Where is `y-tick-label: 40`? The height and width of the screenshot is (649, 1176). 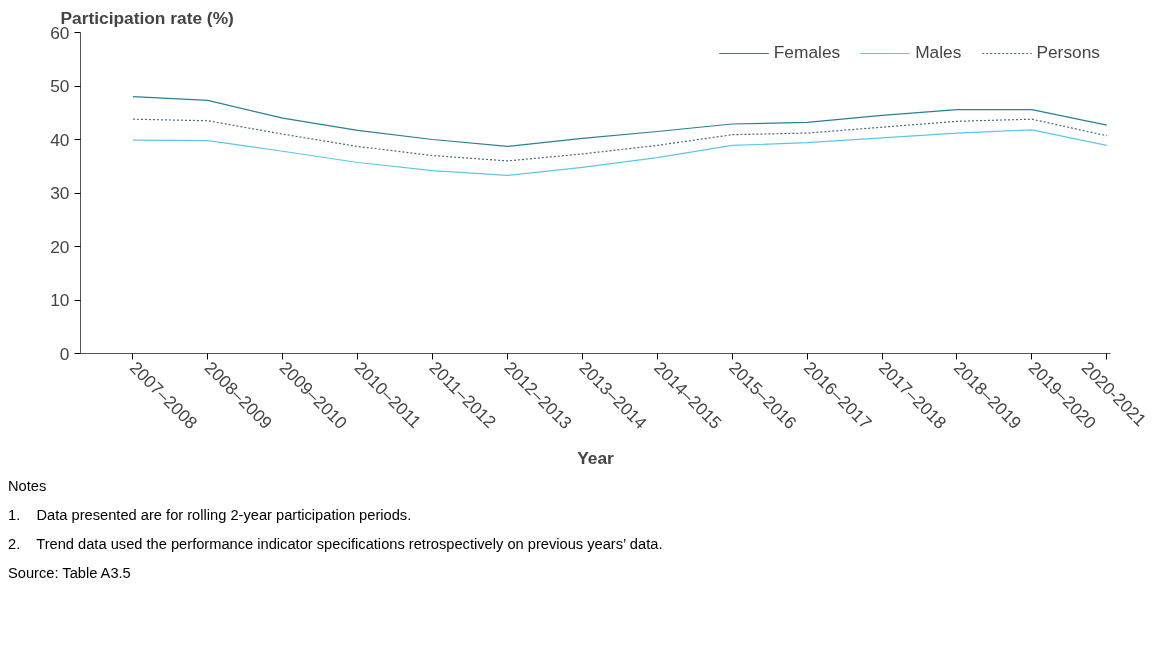 y-tick-label: 40 is located at coordinates (60, 139).